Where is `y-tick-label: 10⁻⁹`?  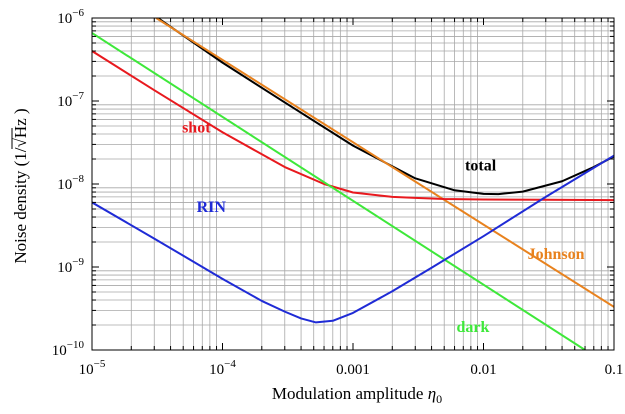
y-tick-label: 10⁻⁹ is located at coordinates (70, 266).